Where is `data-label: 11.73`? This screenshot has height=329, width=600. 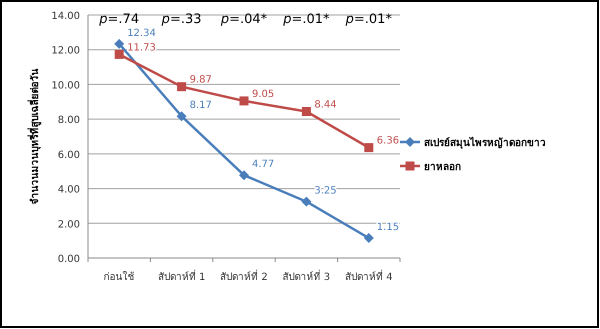
data-label: 11.73 is located at coordinates (141, 48).